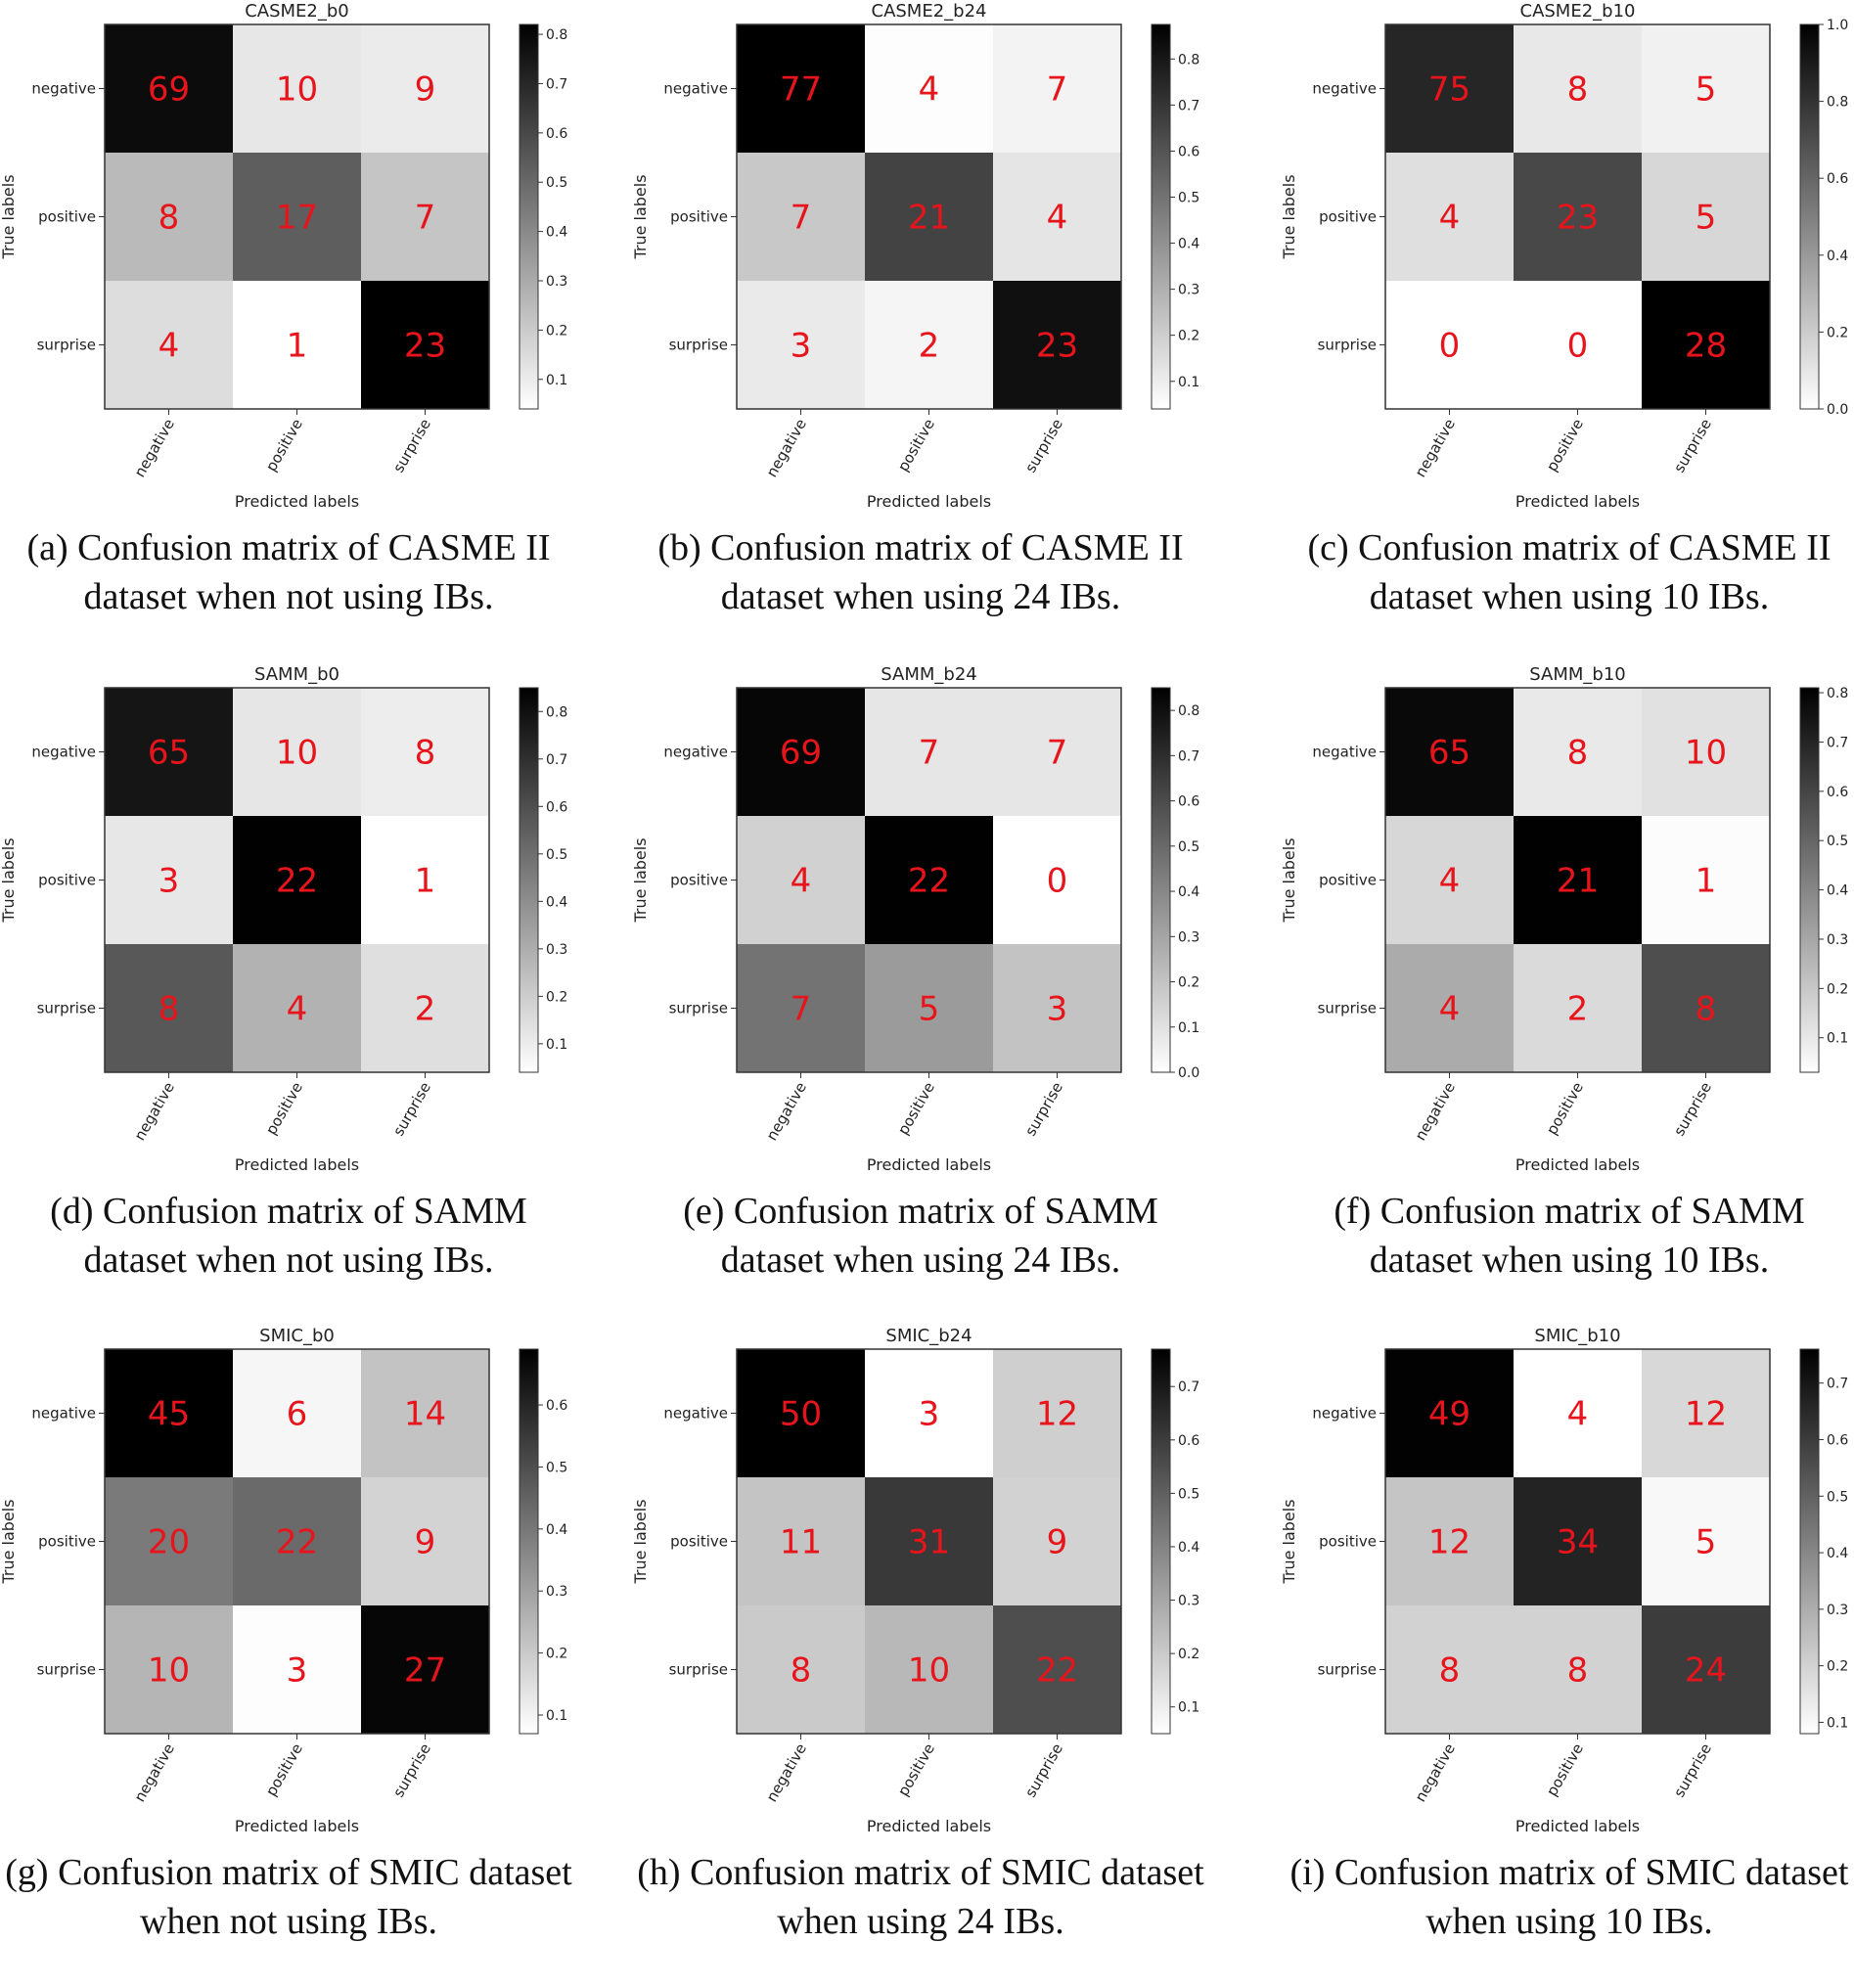 This screenshot has width=1854, height=1988. Describe the element at coordinates (801, 347) in the screenshot. I see `cell-value: 3` at that location.